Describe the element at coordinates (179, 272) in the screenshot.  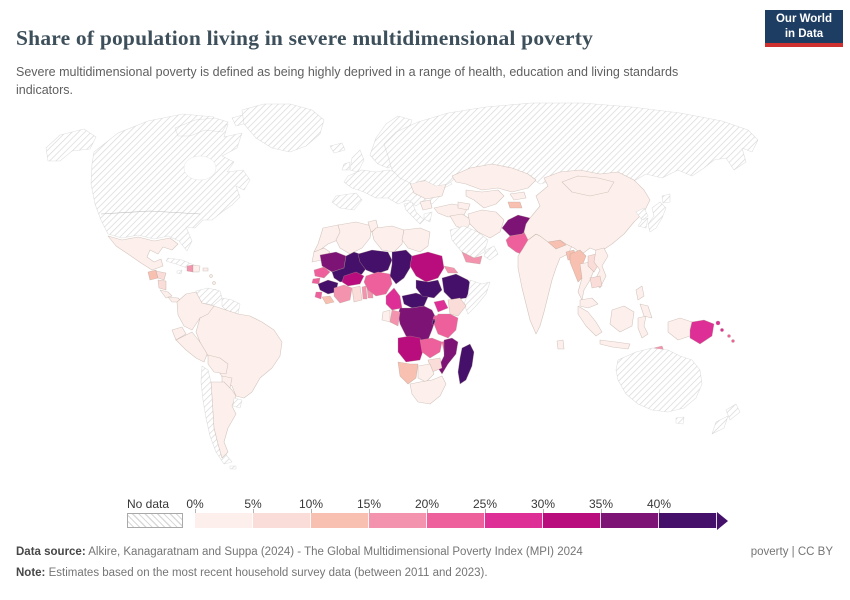
I see `country-jamaica` at that location.